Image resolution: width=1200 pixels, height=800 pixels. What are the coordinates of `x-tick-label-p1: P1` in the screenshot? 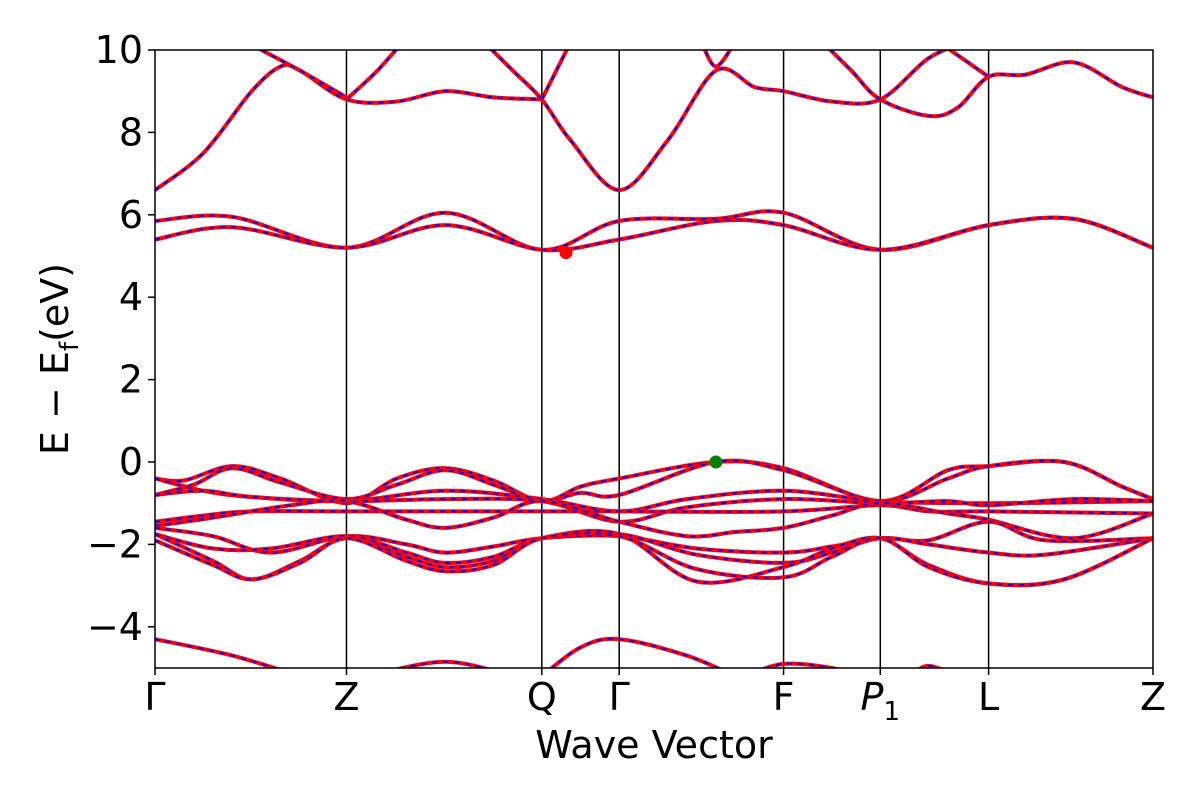 It's located at (880, 701).